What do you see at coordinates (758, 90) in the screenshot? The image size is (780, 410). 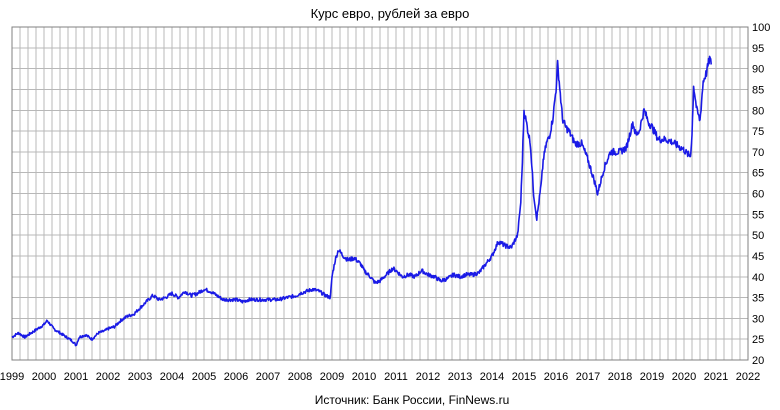 I see `y-tick-label: 85` at bounding box center [758, 90].